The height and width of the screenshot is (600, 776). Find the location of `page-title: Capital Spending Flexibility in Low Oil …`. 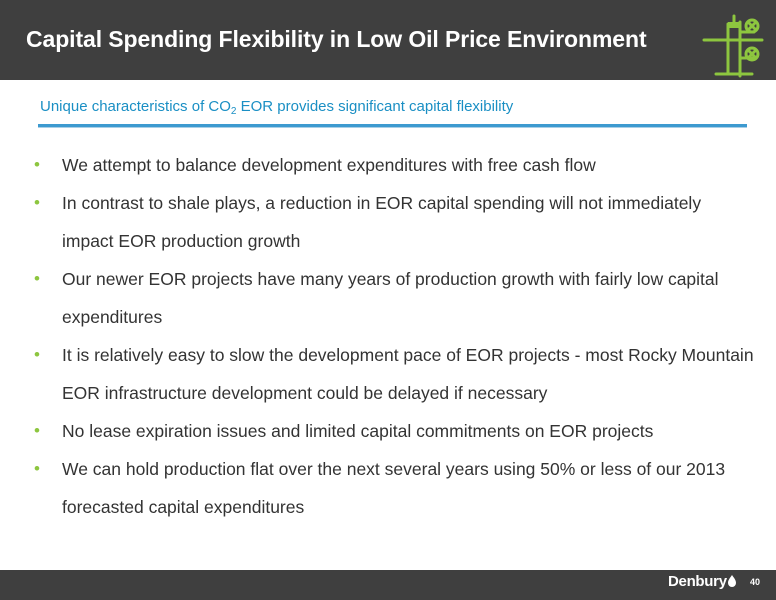

page-title: Capital Spending Flexibility in Low Oil … is located at coordinates (336, 39).